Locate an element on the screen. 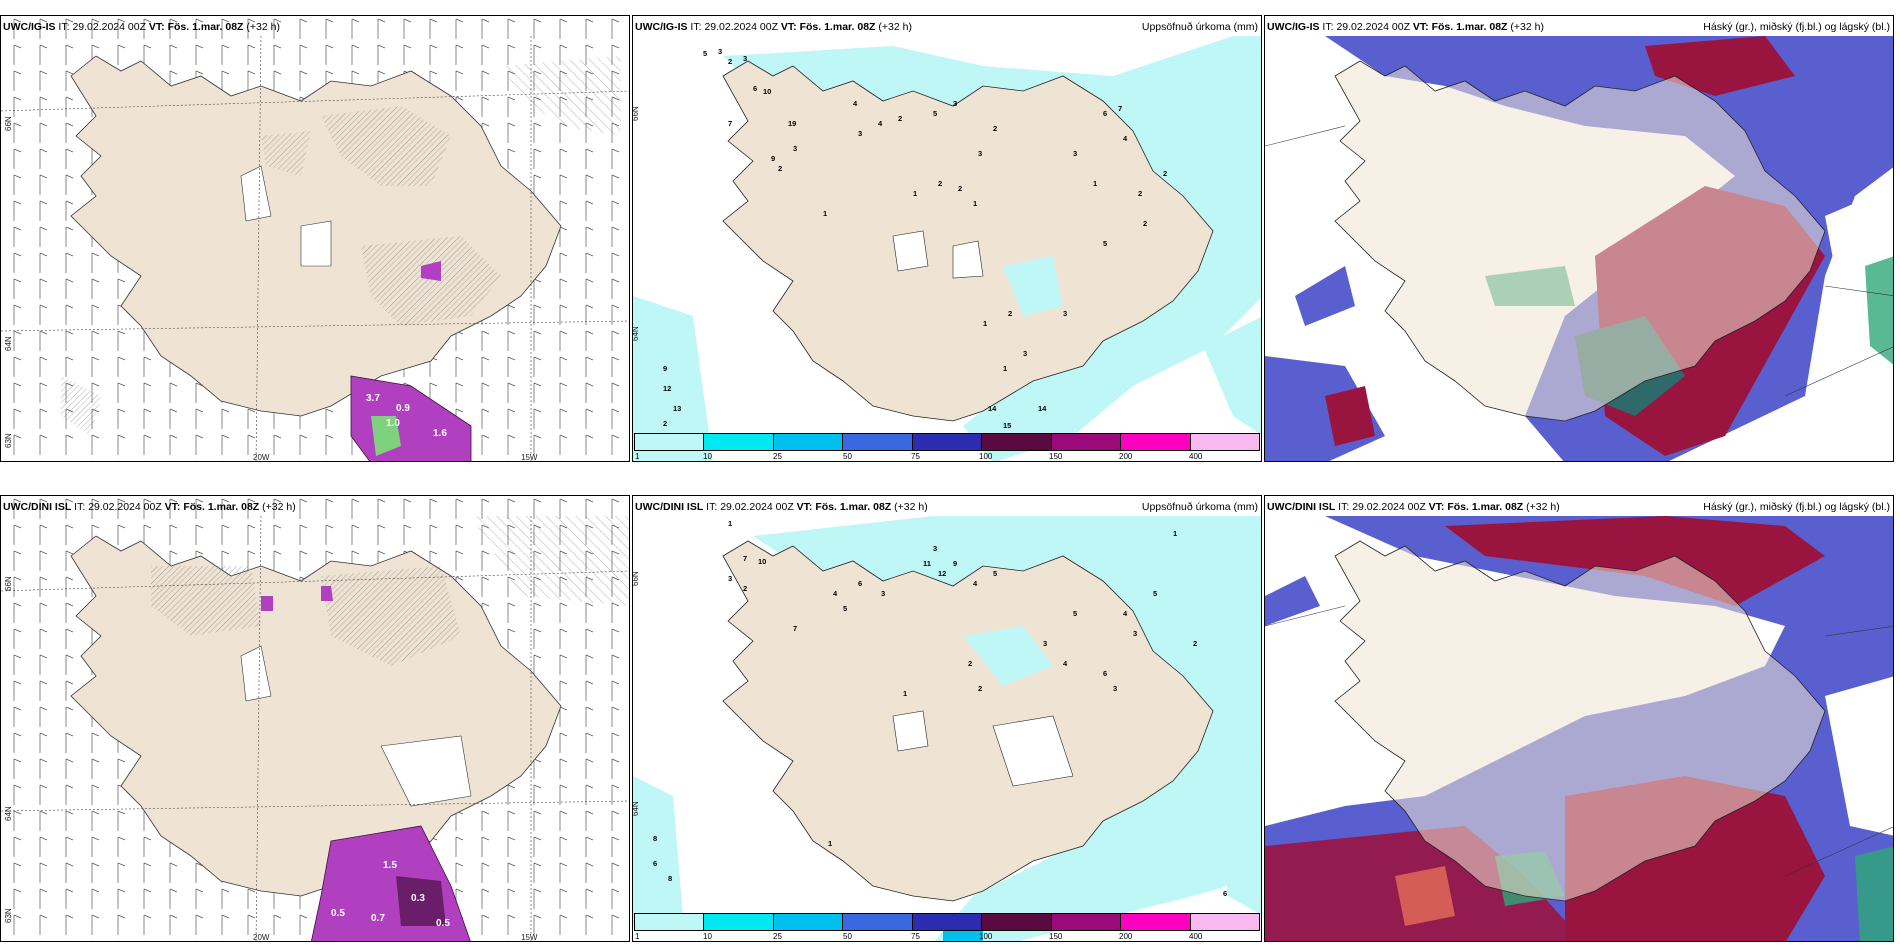  colorbar-tick: 25 is located at coordinates (777, 936).